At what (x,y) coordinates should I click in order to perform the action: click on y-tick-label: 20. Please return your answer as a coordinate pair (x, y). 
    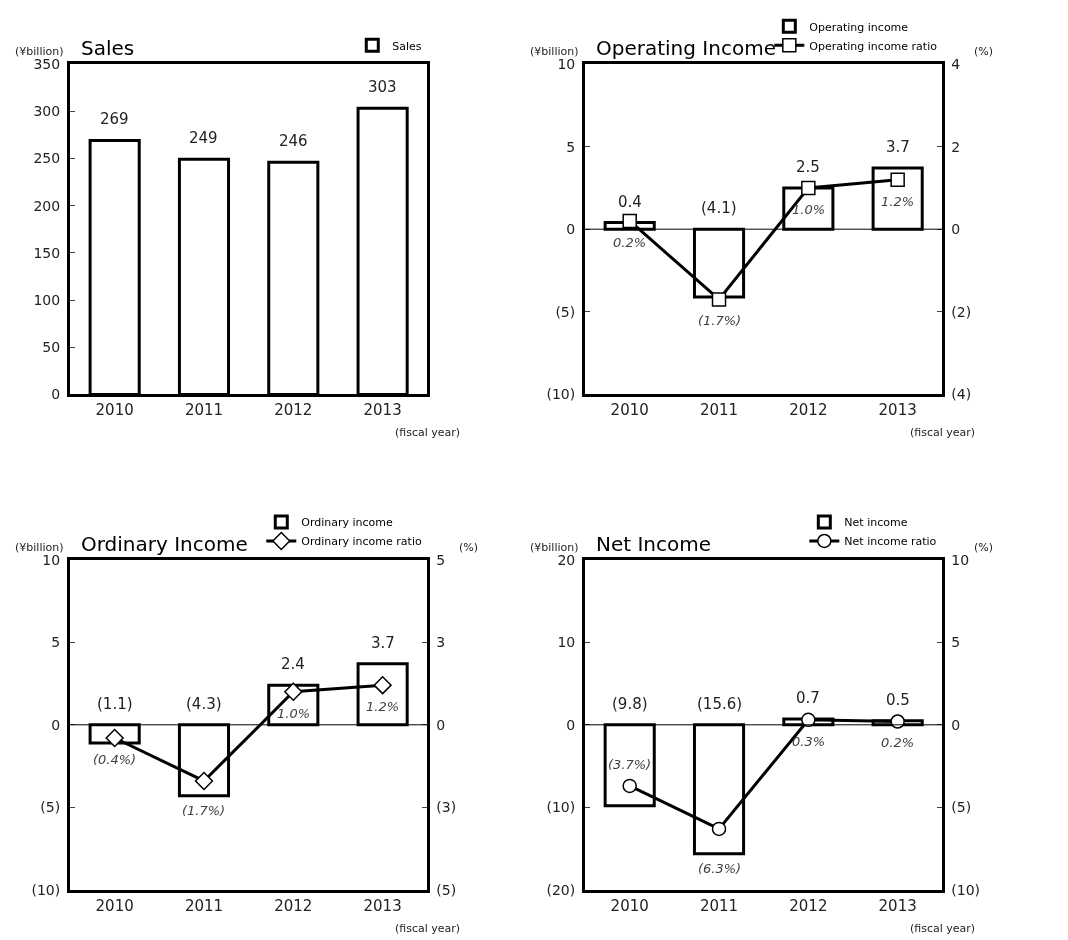
    Looking at the image, I should click on (566, 559).